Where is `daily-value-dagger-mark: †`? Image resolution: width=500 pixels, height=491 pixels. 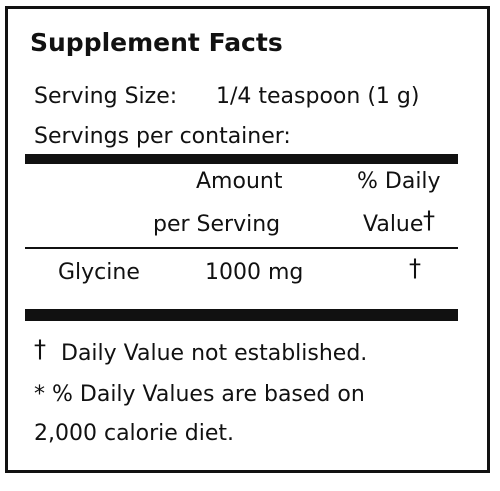
daily-value-dagger-mark: † is located at coordinates (429, 220).